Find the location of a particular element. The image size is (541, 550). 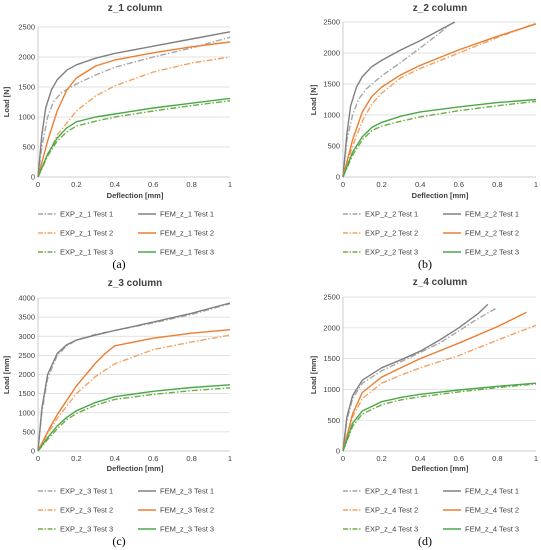

legend-label: EXP_z_2 Test 1 is located at coordinates (391, 214).